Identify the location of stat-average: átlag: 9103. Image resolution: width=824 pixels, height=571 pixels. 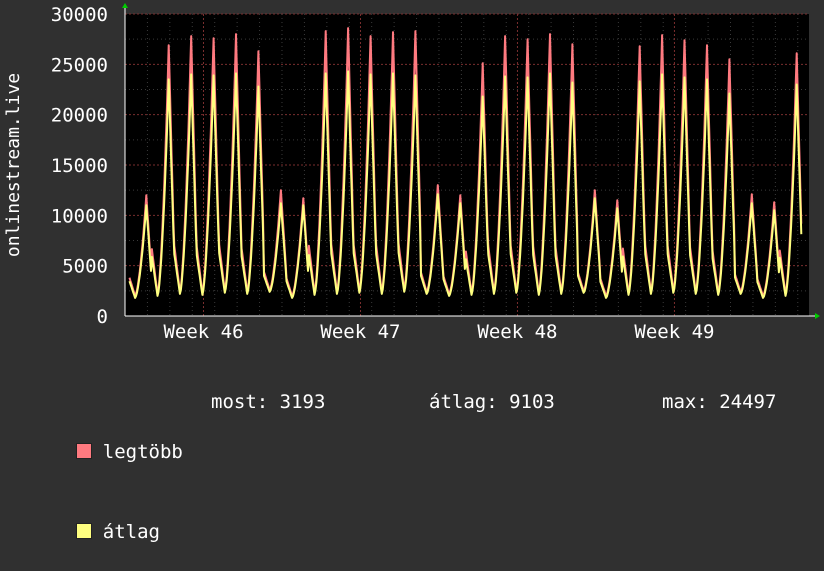
(492, 402).